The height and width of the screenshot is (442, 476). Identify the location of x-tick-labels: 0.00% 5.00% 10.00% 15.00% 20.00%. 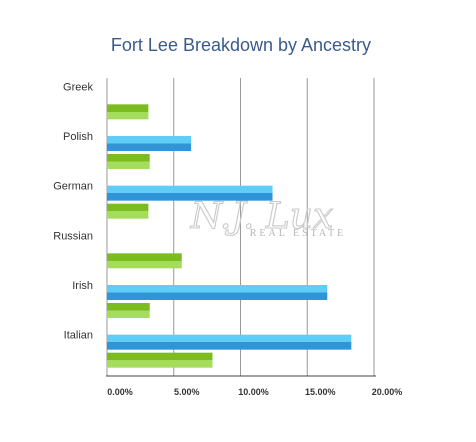
(254, 392).